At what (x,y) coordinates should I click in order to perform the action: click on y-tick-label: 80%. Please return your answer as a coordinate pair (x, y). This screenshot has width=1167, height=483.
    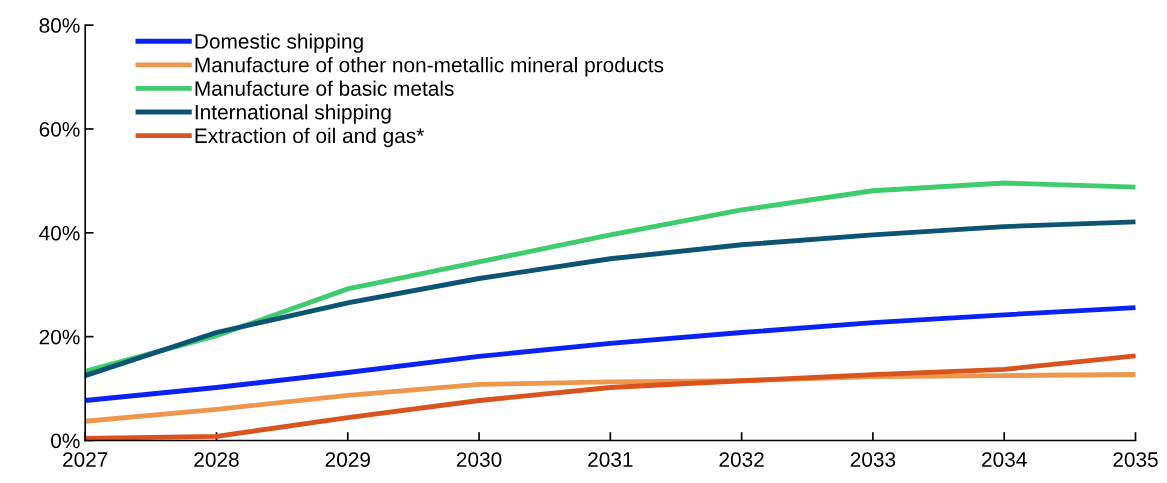
    Looking at the image, I should click on (59, 25).